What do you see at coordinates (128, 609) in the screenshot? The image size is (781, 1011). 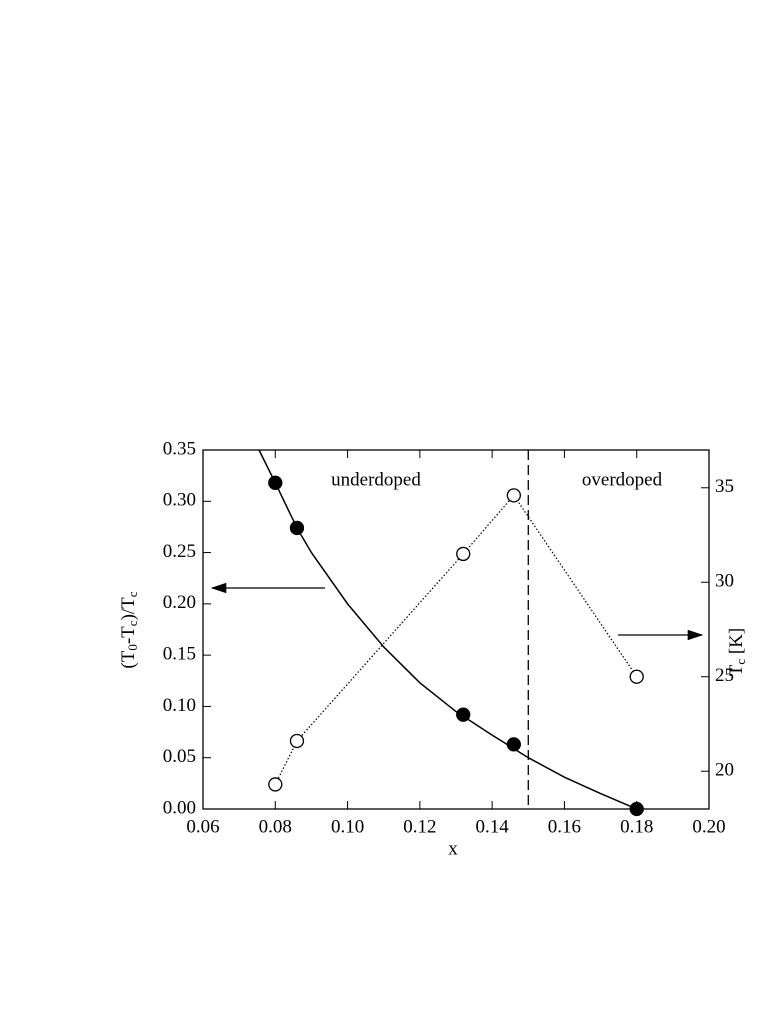 I see `y-label-part: )/T` at bounding box center [128, 609].